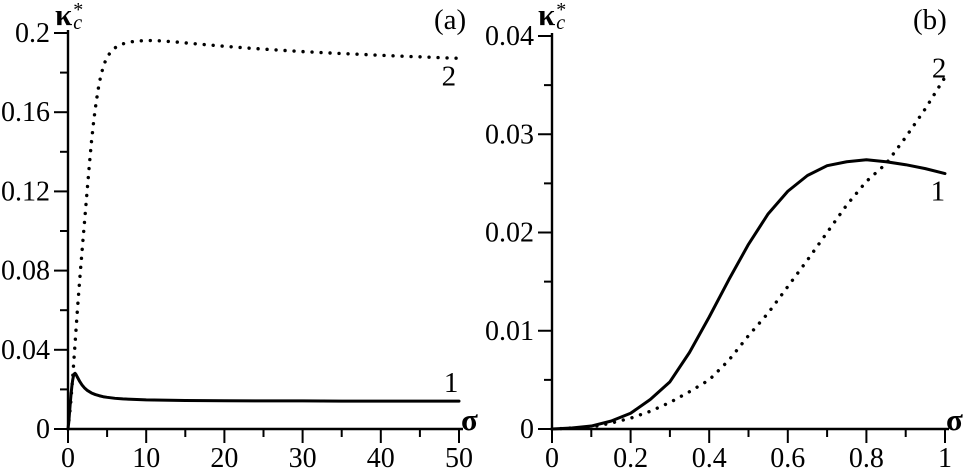  What do you see at coordinates (787, 458) in the screenshot?
I see `panel-b-x-tick-label: 0.6` at bounding box center [787, 458].